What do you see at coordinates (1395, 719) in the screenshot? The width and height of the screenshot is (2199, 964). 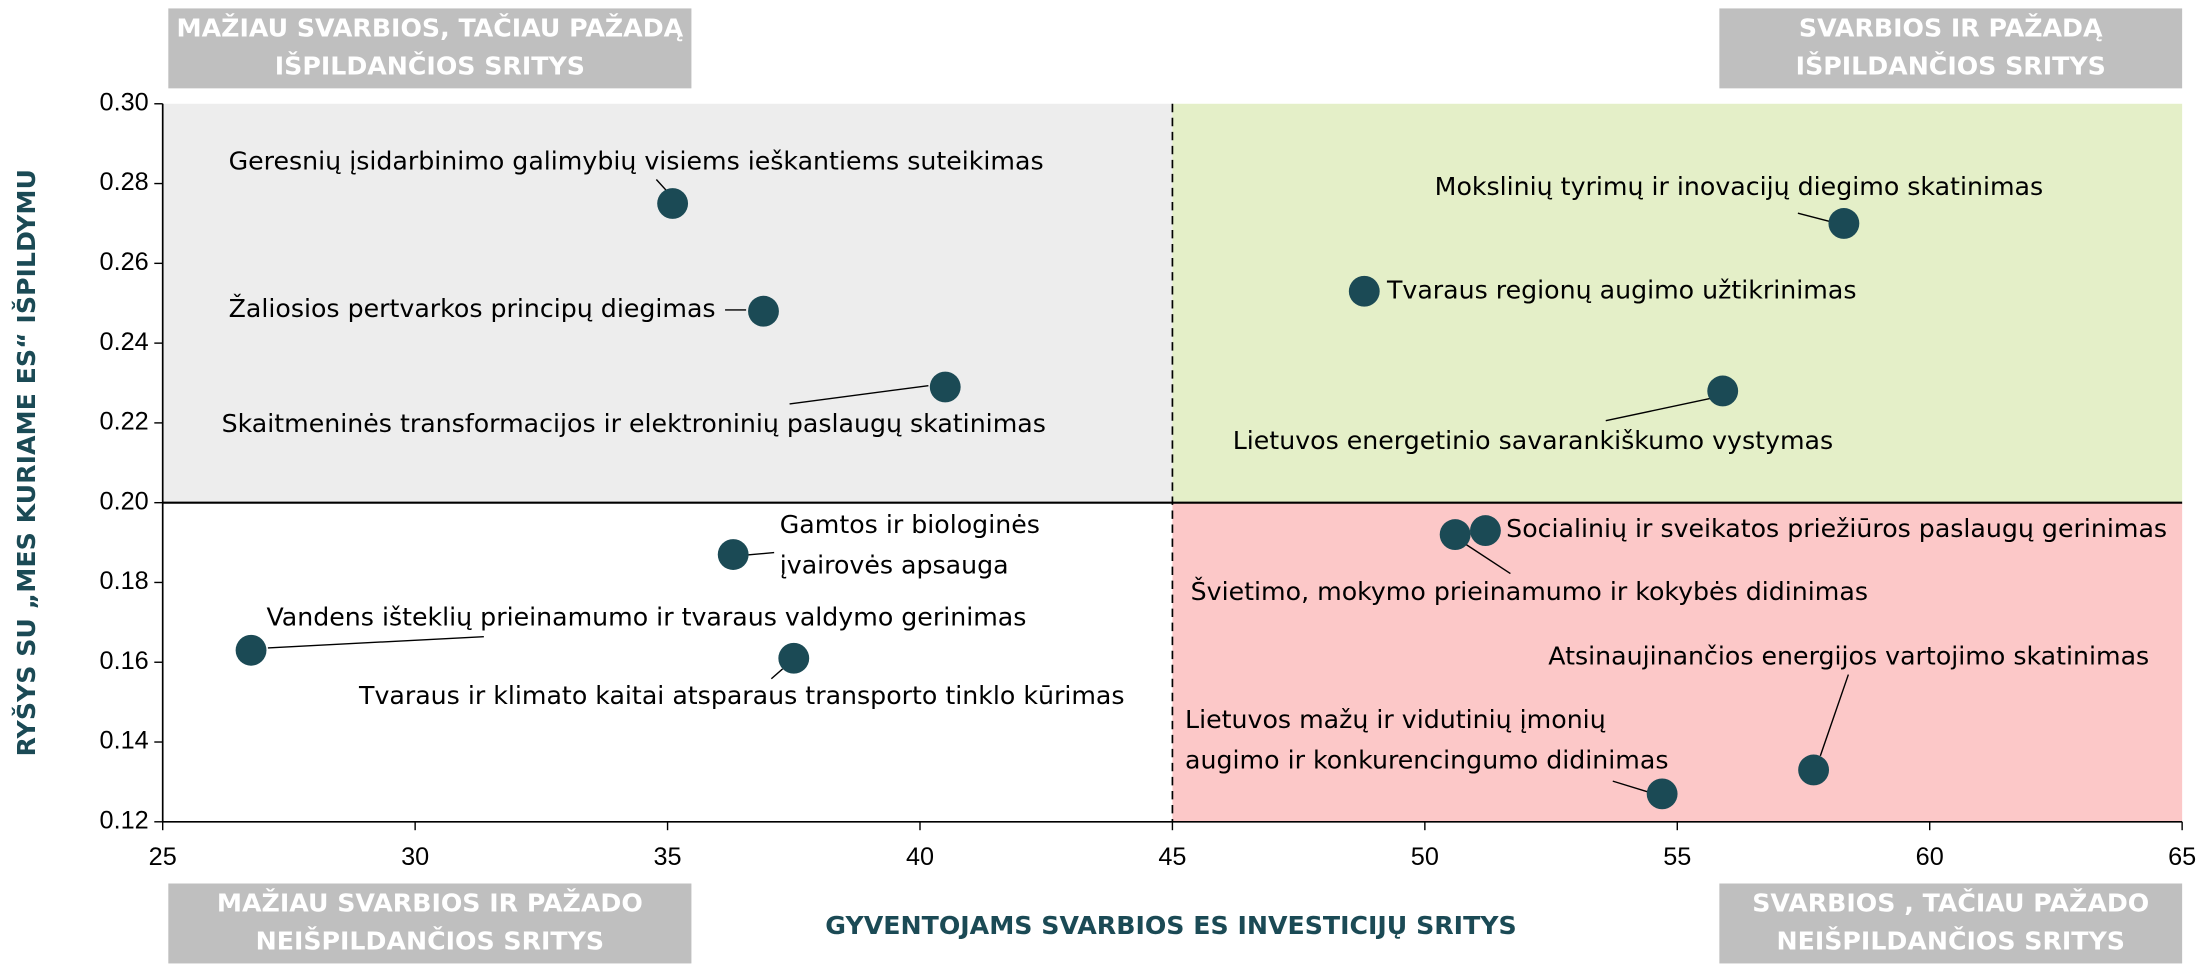 I see `point-label: Lietuvos mažų ir vidutinių įmonių` at bounding box center [1395, 719].